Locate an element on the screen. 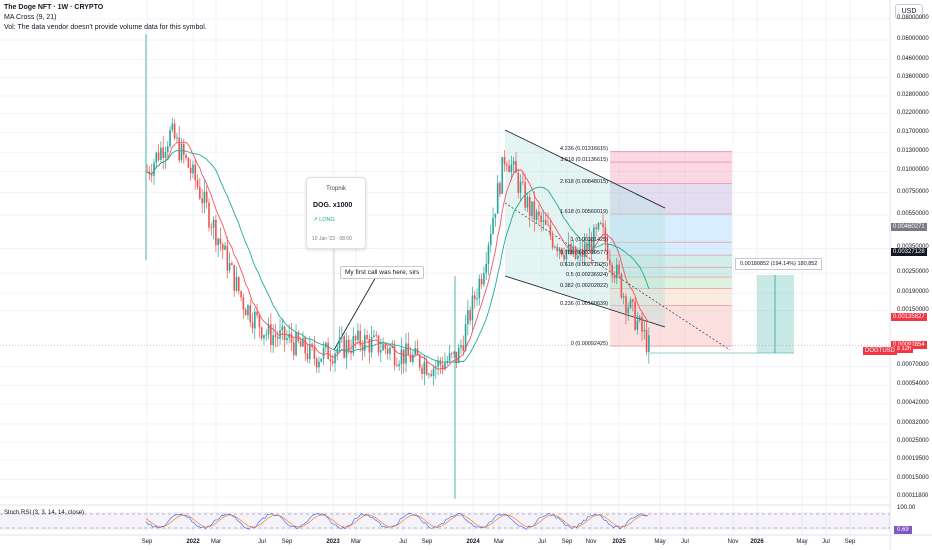 The image size is (932, 550). currency-button: USD is located at coordinates (909, 11).